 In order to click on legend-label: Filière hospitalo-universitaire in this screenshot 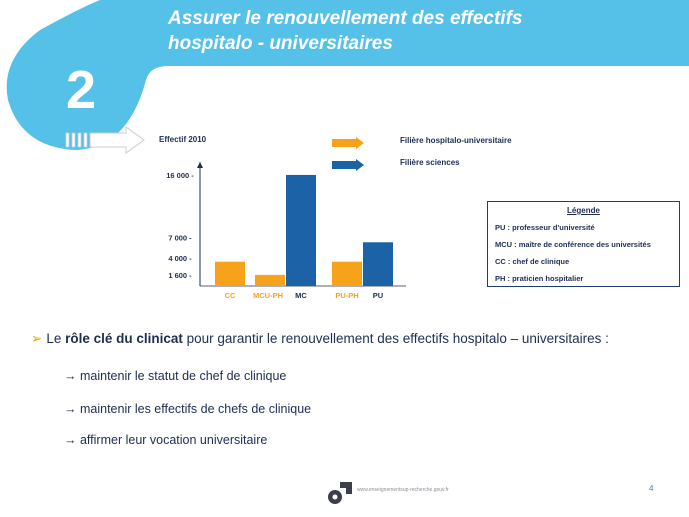, I will do `click(456, 140)`.